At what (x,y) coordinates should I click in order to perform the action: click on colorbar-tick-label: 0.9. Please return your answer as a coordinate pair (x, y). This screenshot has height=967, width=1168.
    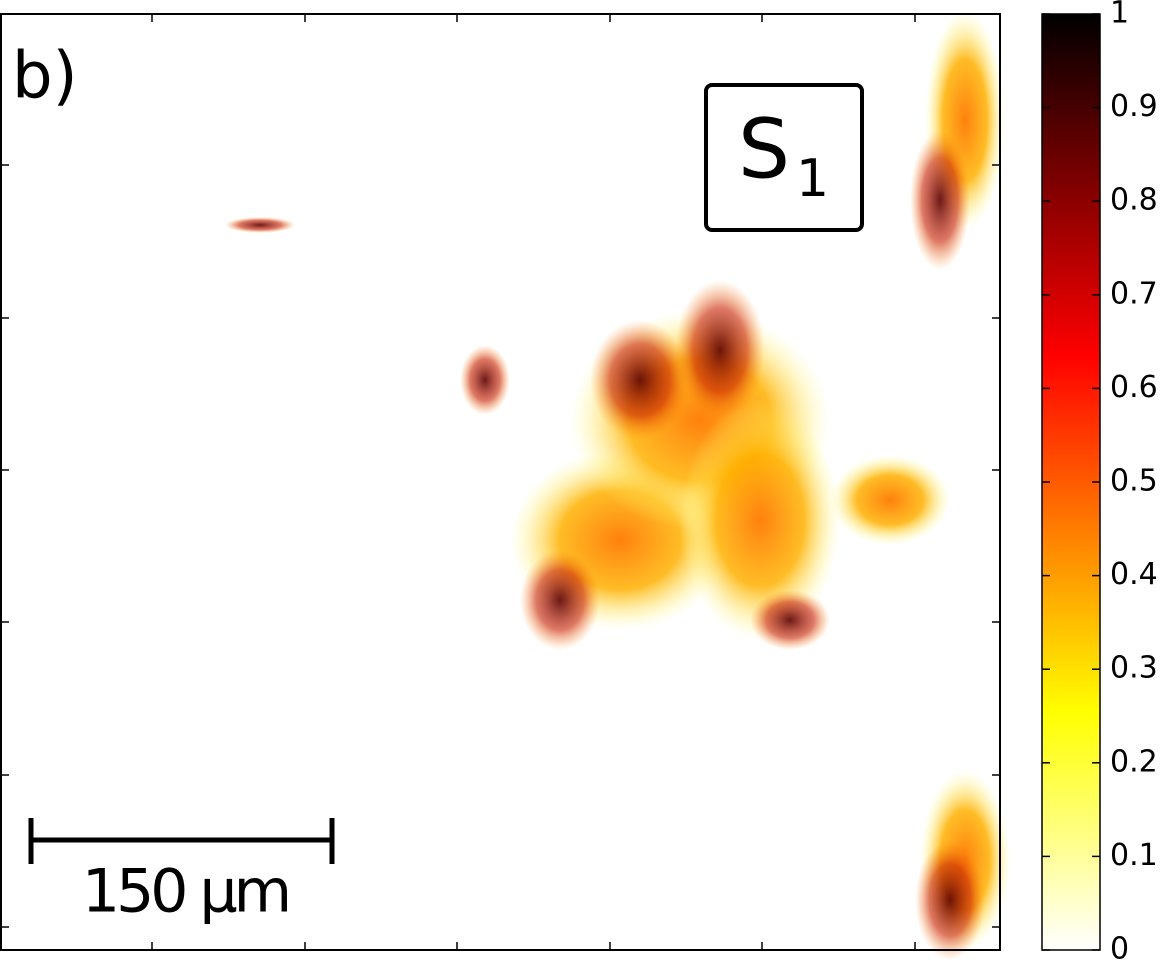
    Looking at the image, I should click on (1134, 106).